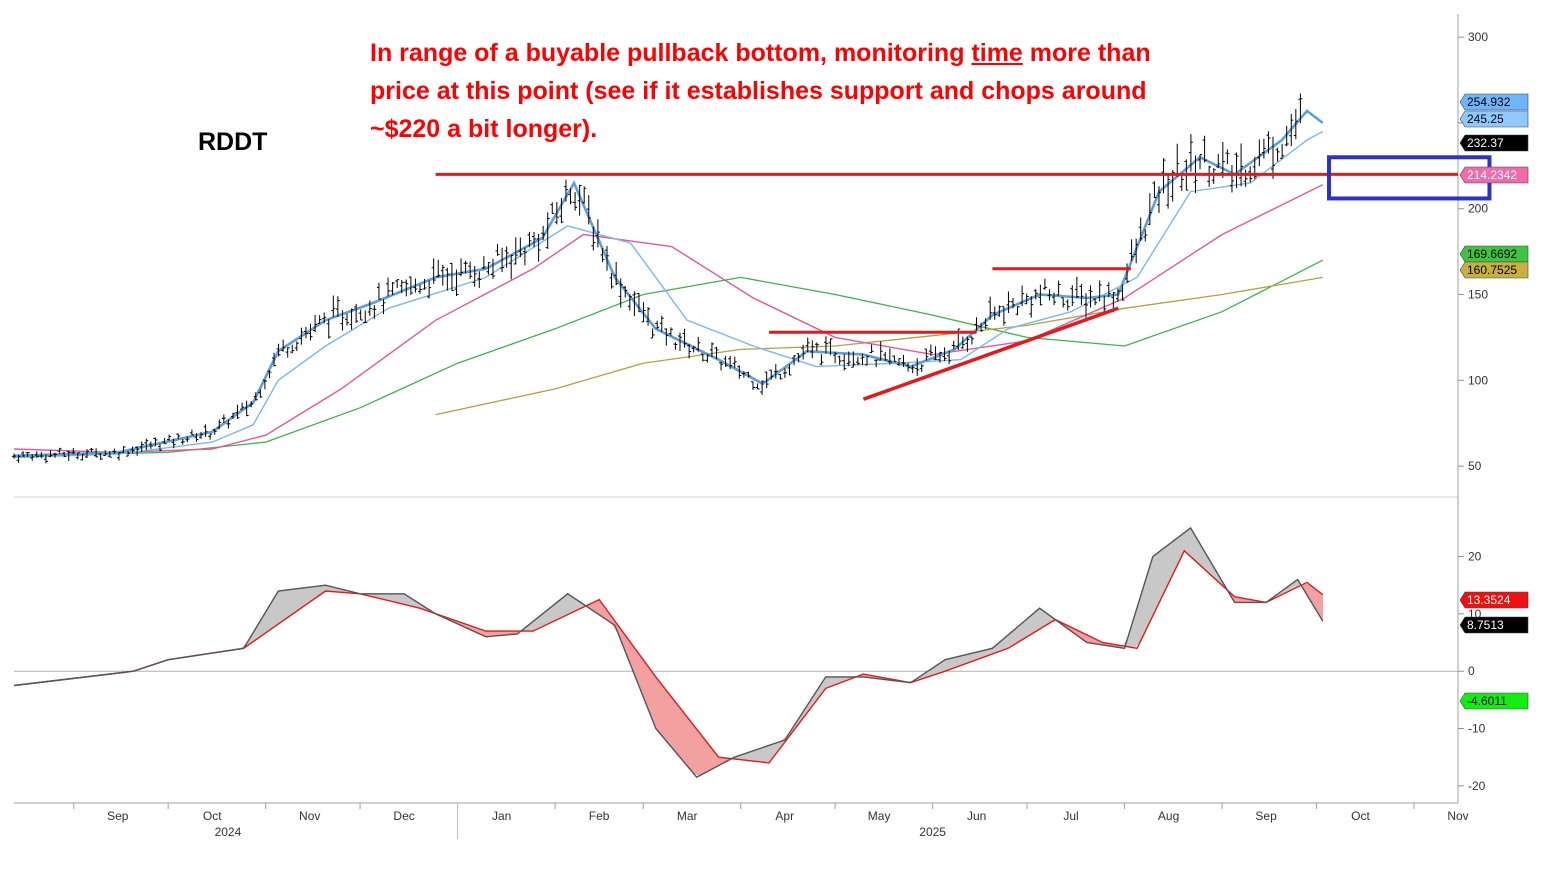 This screenshot has height=872, width=1543. I want to click on value-label-osc-main-badge, so click(1494, 625).